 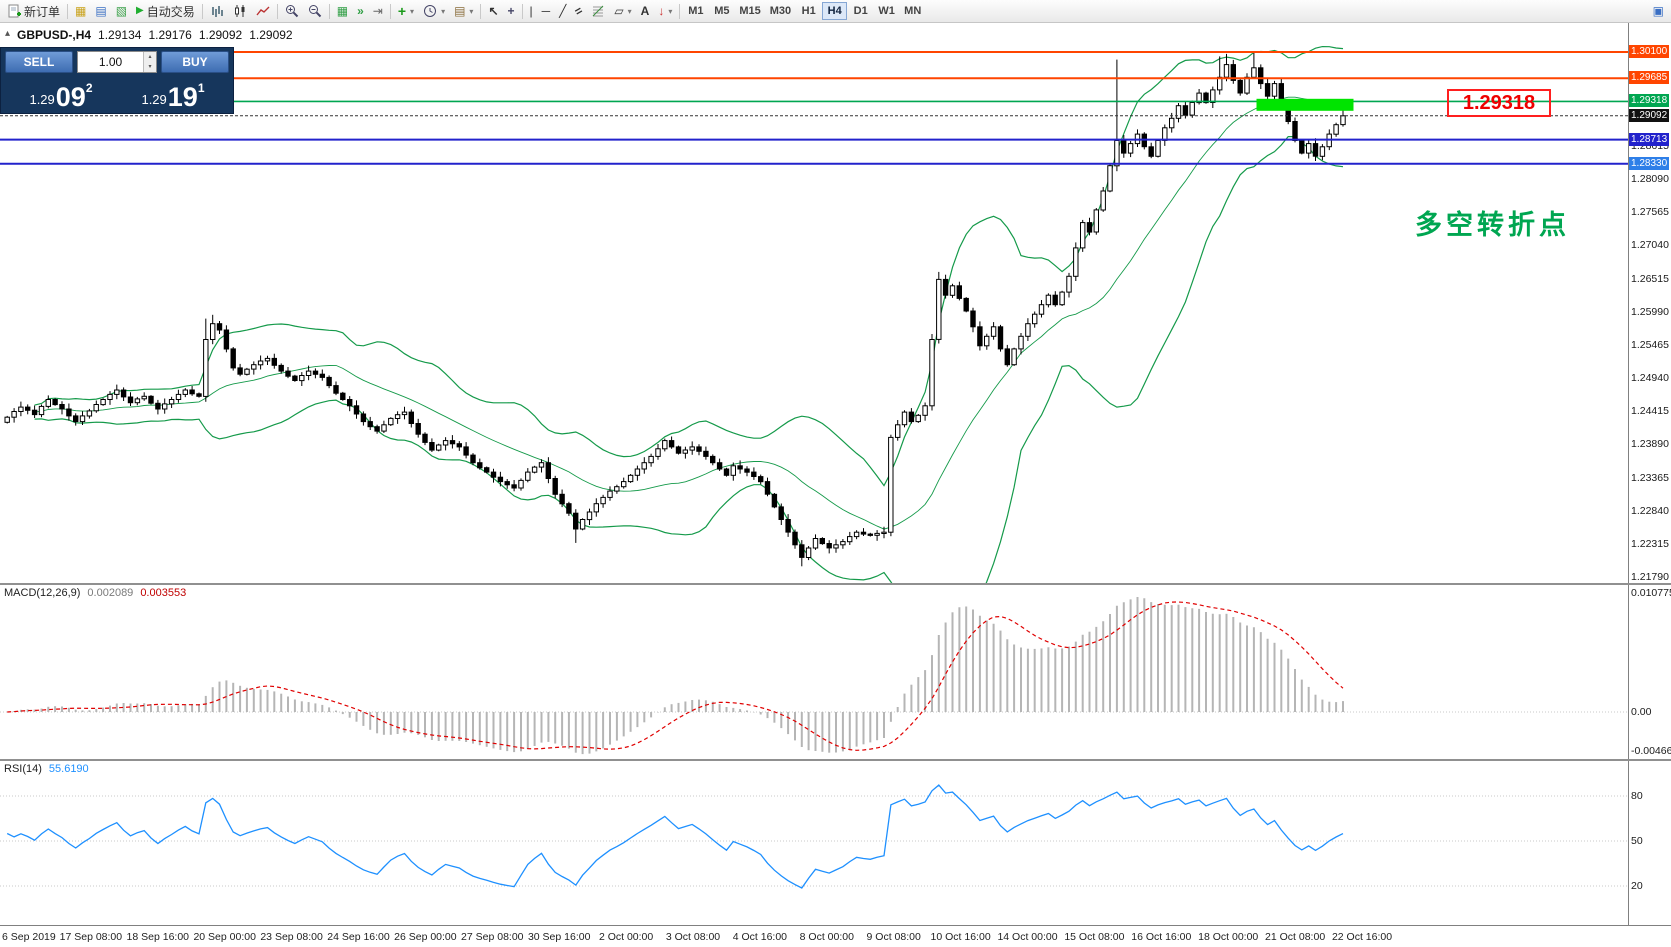 I want to click on time-axis-label: 8 Oct 00:00, so click(x=826, y=937).